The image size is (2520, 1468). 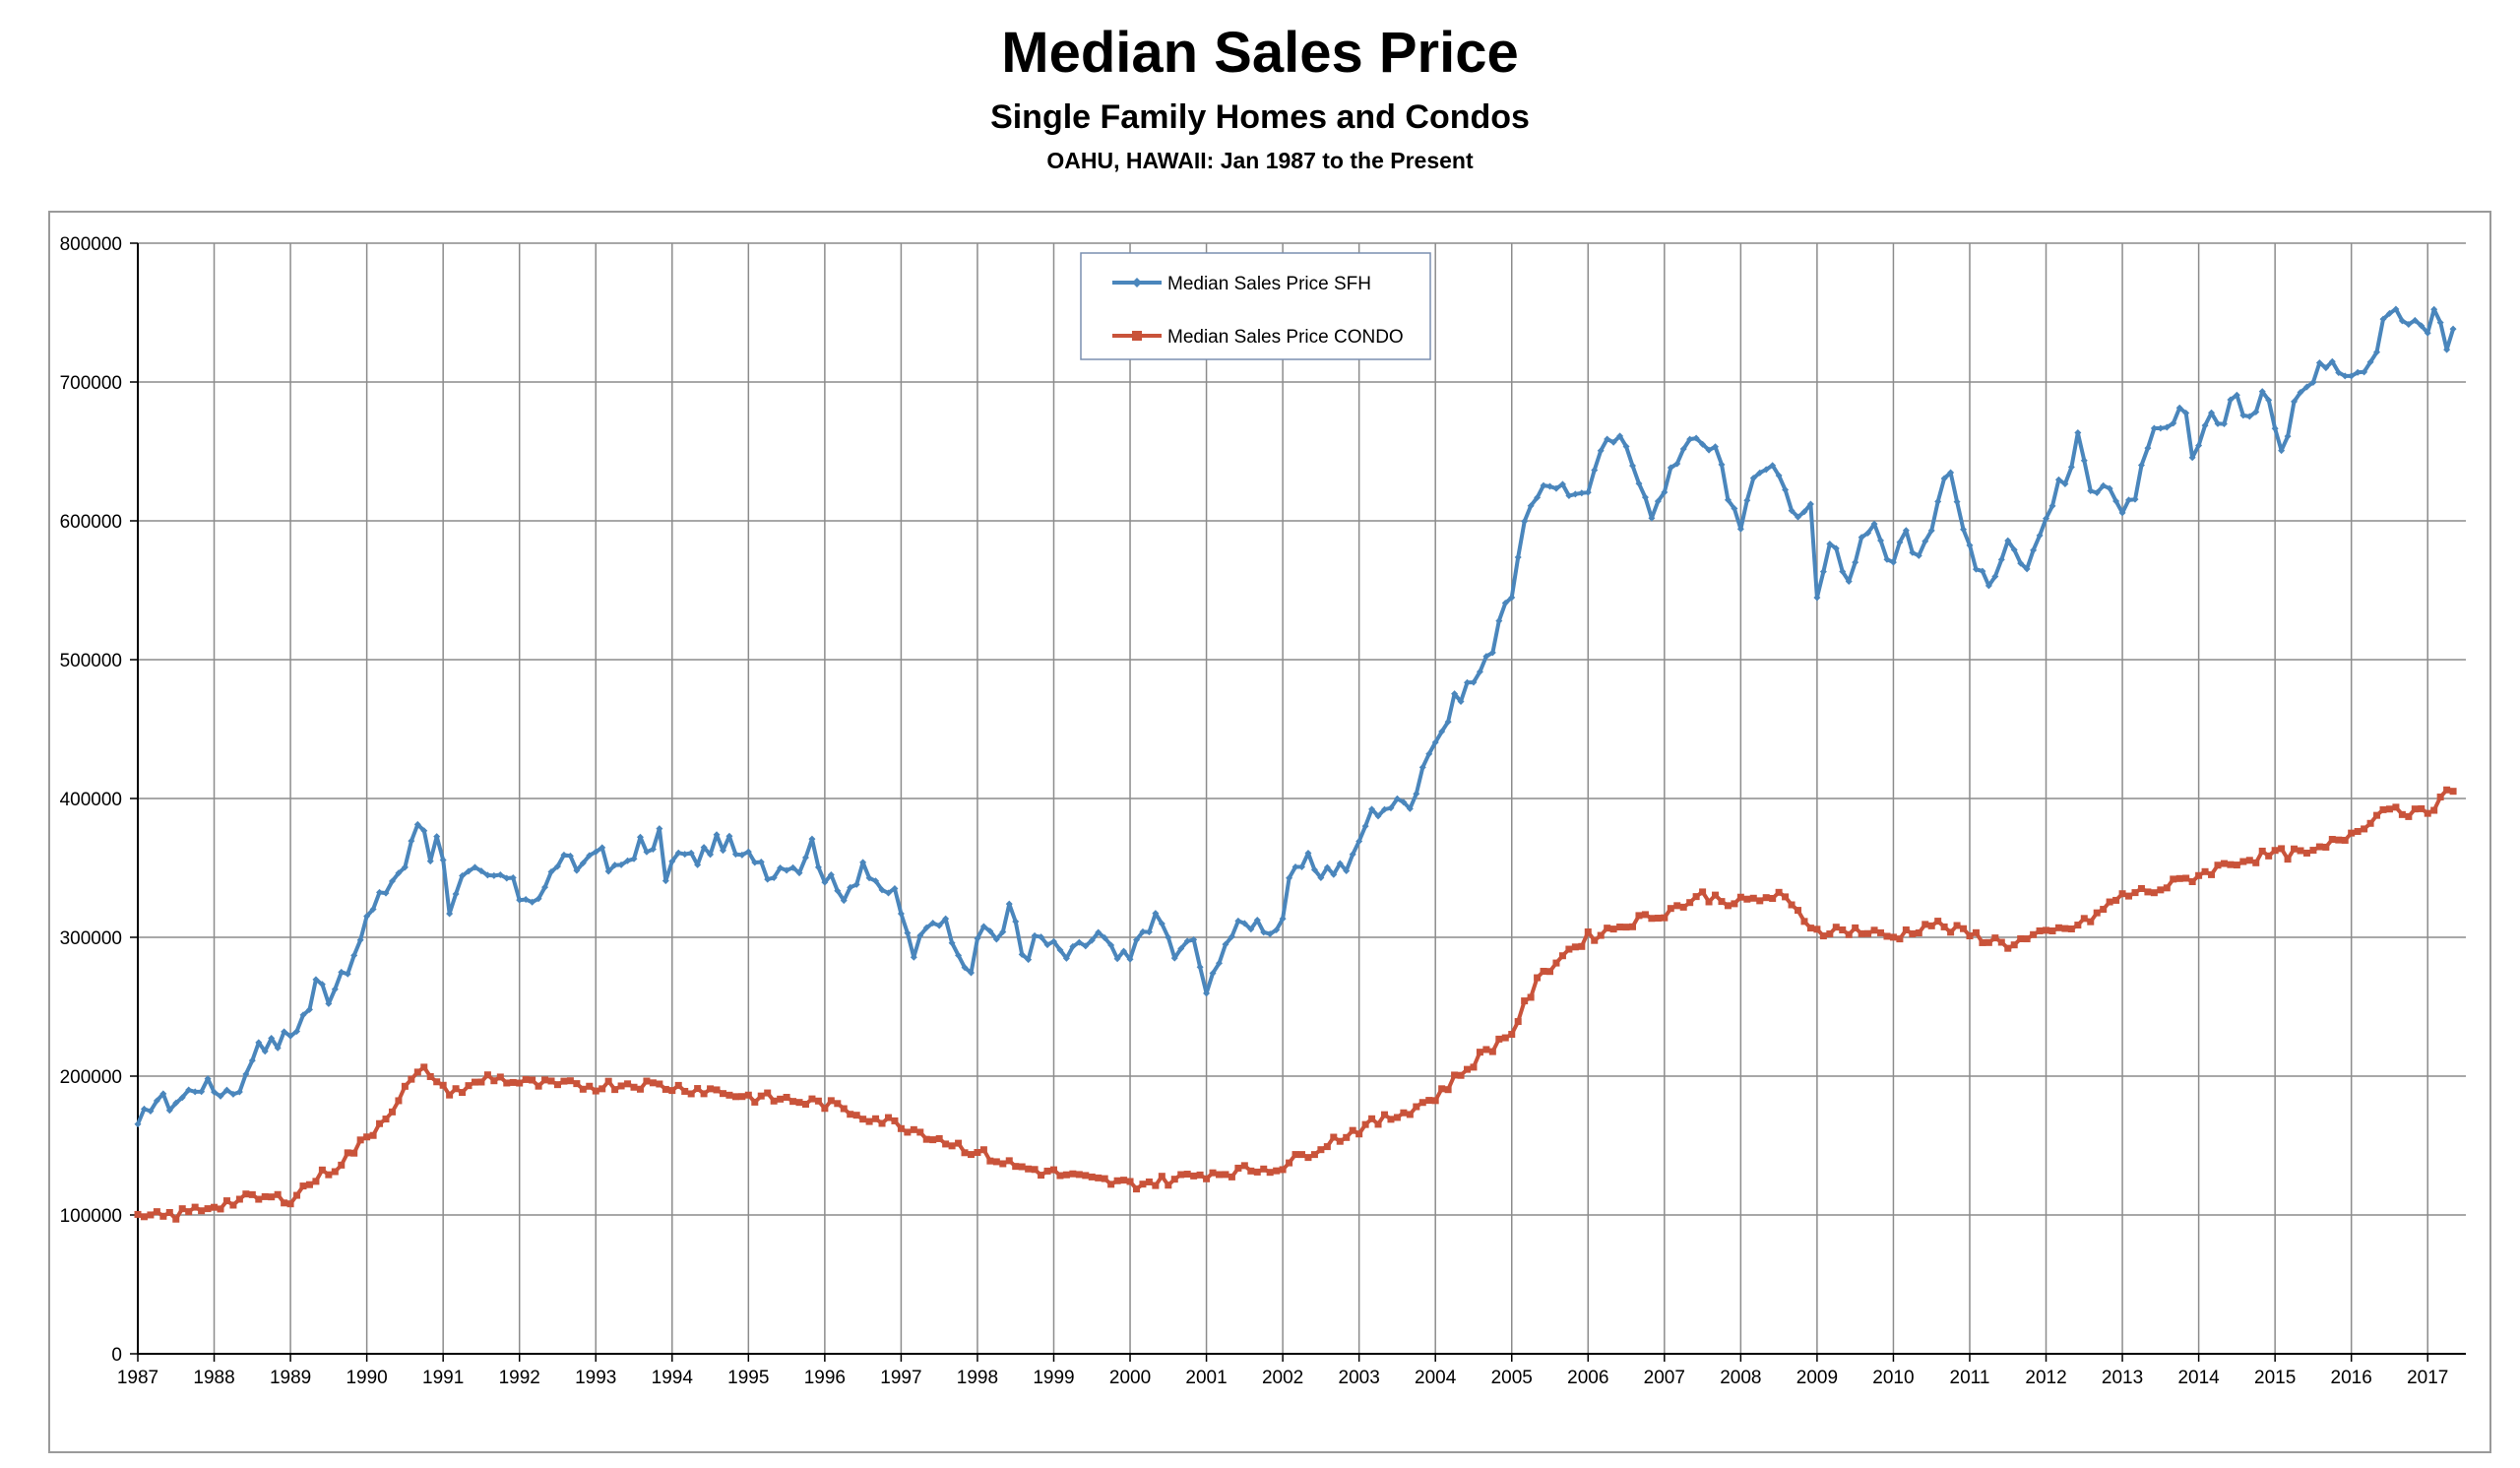 What do you see at coordinates (748, 1378) in the screenshot?
I see `x-tick-label: 1995` at bounding box center [748, 1378].